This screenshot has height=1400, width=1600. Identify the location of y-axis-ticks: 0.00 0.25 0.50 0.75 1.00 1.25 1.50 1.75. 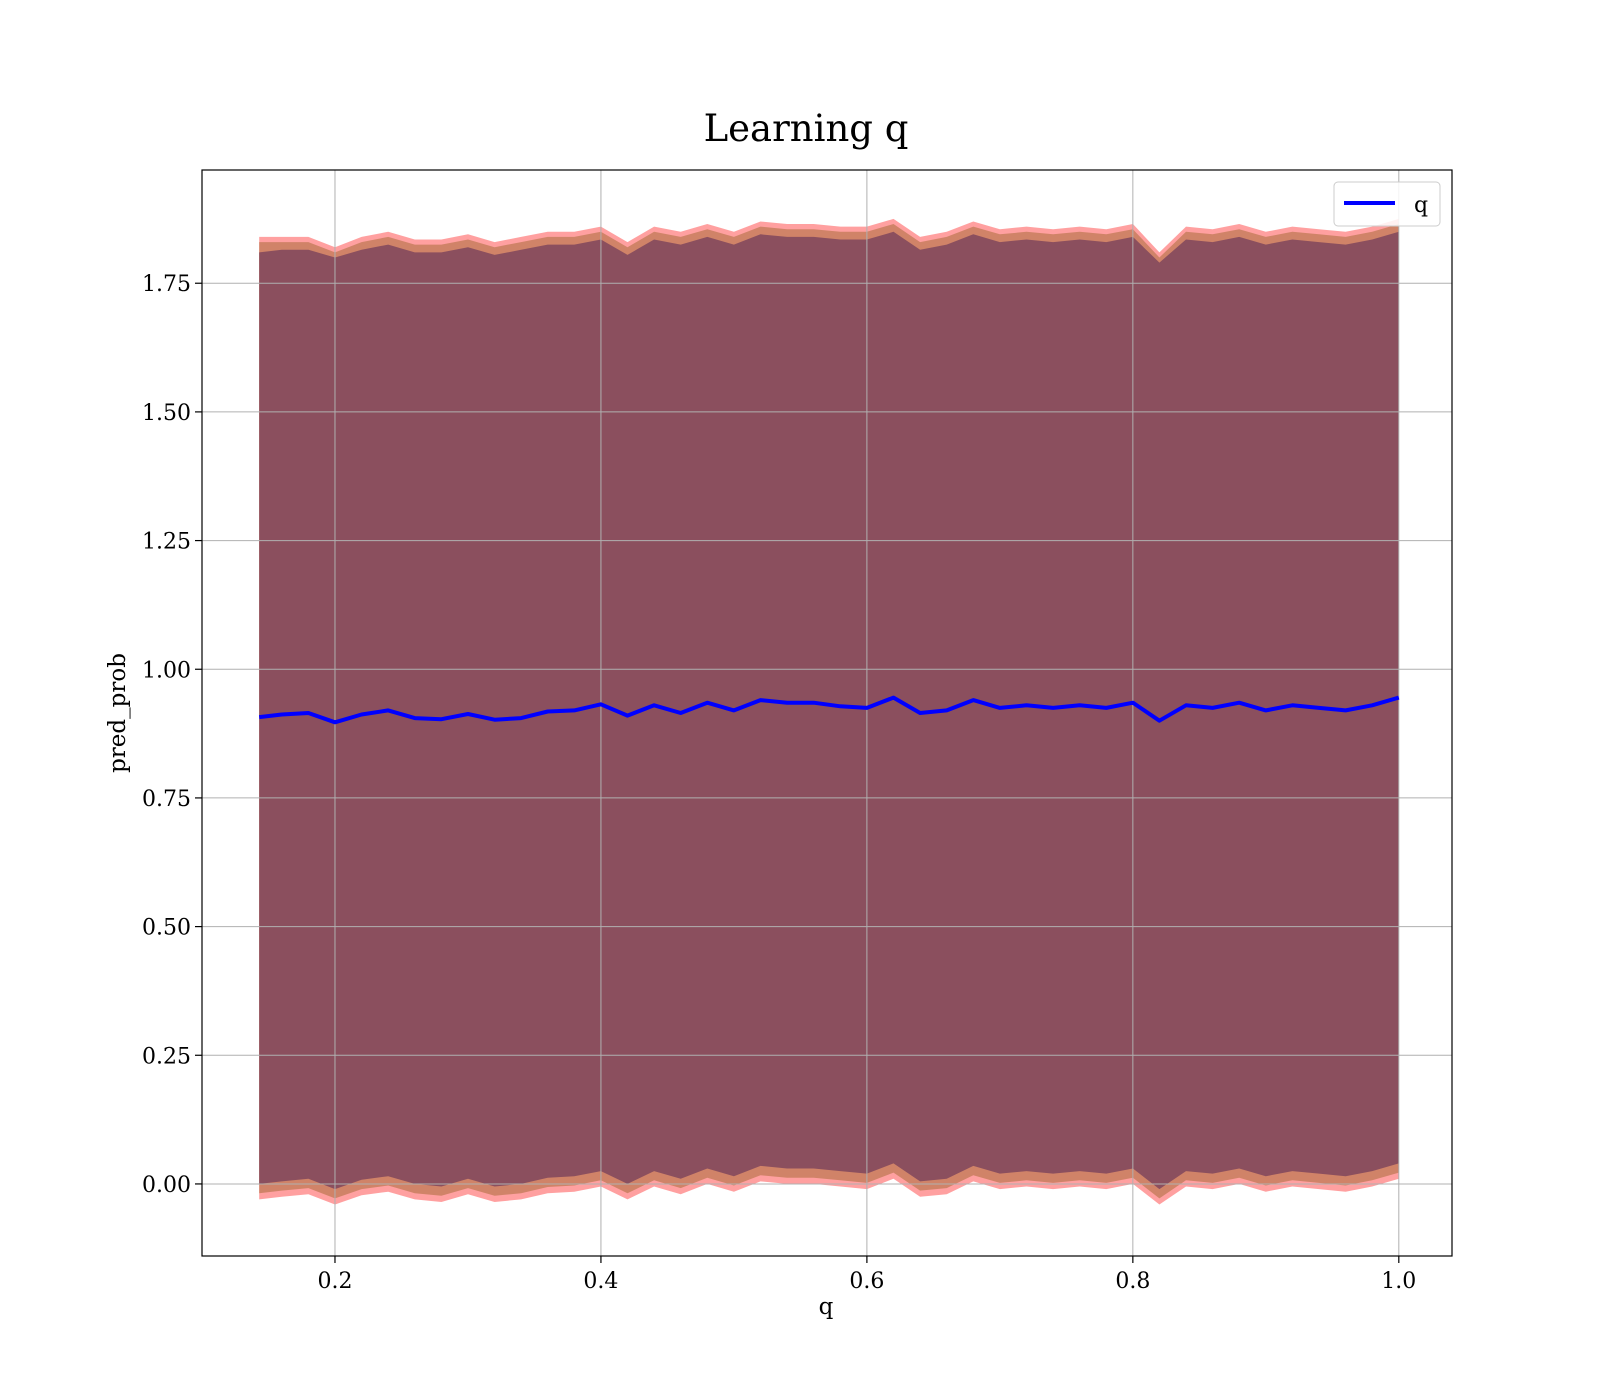
(172, 735).